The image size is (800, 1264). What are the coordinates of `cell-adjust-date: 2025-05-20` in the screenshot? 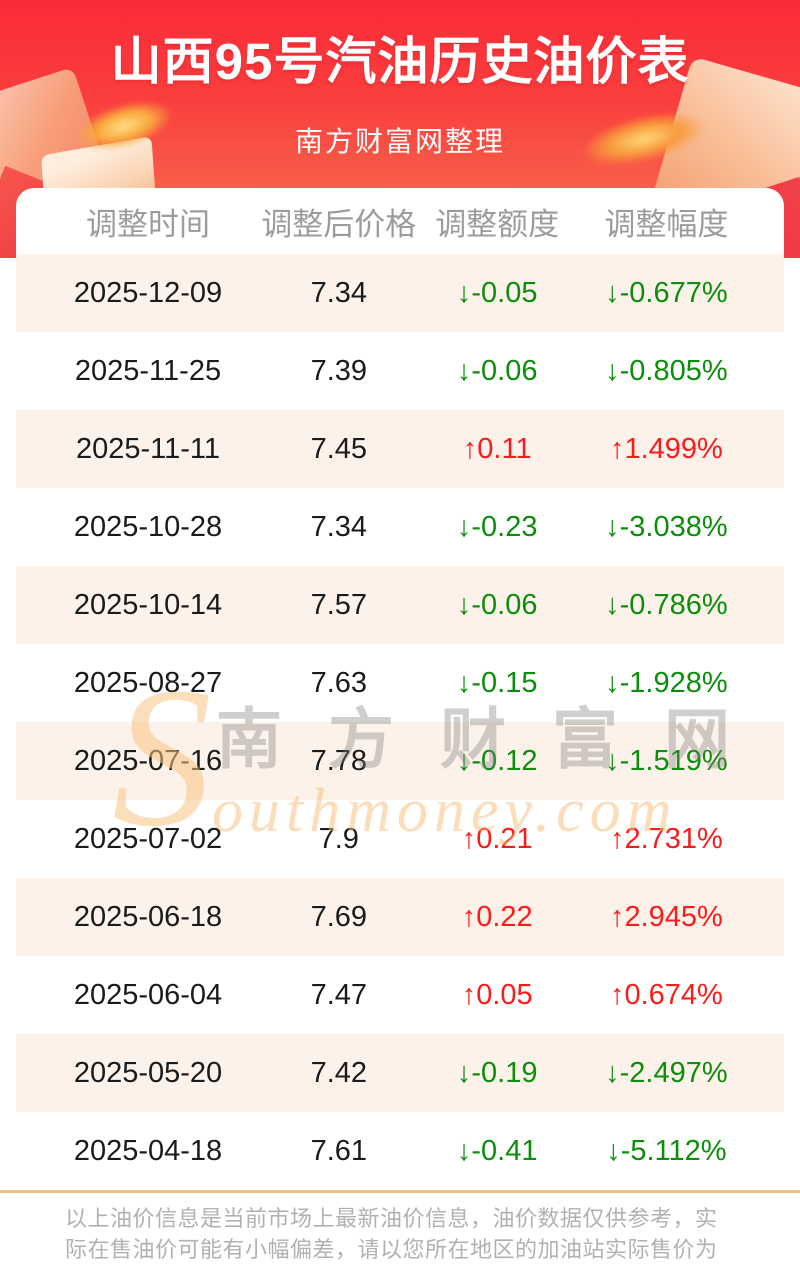 It's located at (148, 1072).